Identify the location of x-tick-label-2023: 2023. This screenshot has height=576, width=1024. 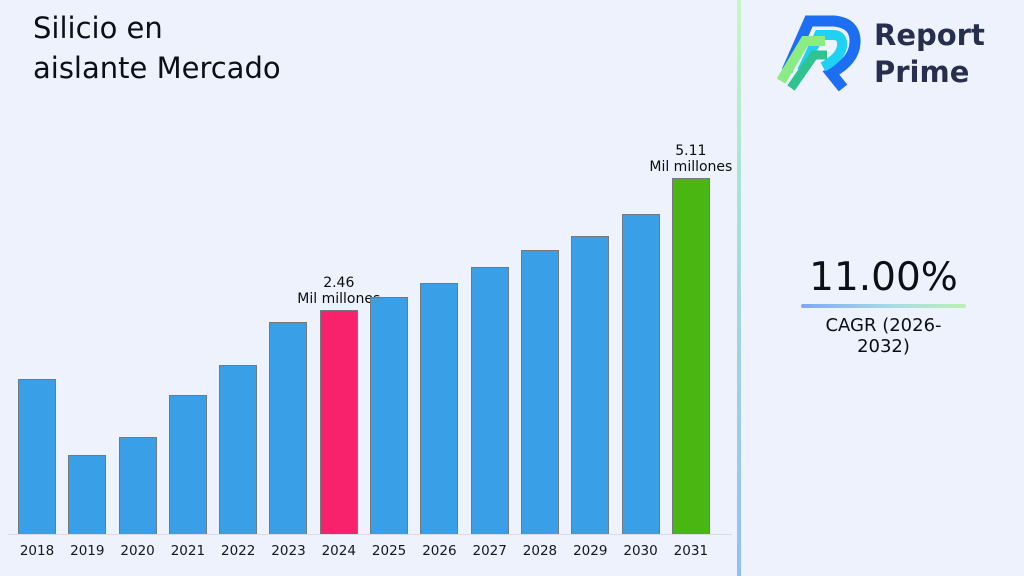
(288, 551).